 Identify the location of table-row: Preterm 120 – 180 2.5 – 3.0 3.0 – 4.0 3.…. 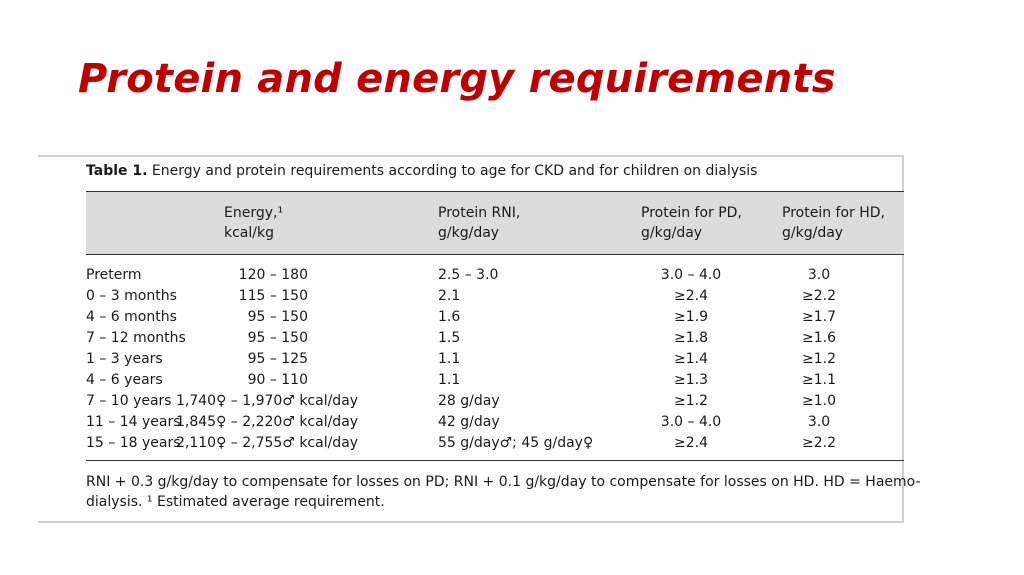
(458, 275).